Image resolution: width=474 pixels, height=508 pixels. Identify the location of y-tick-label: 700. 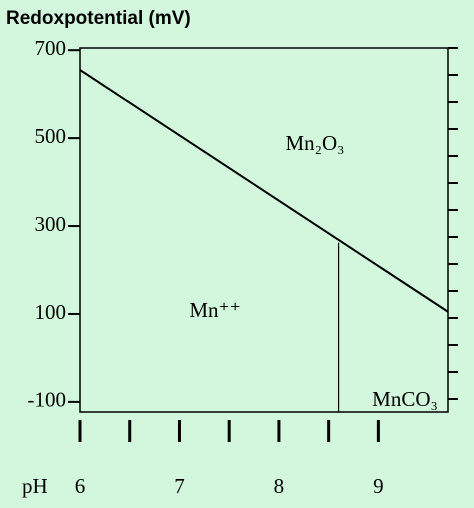
(51, 48).